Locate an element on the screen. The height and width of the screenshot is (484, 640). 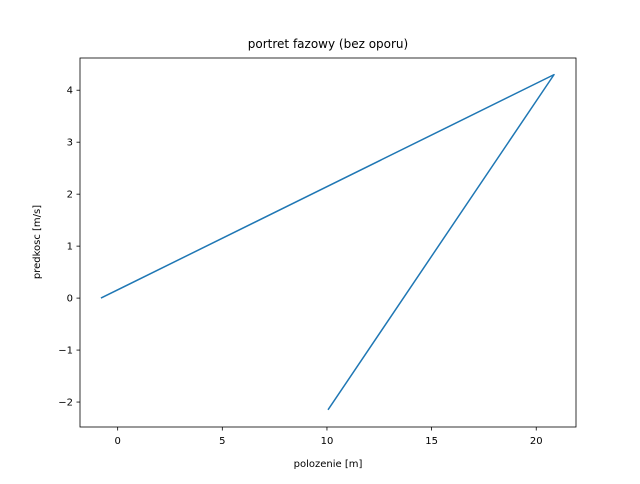
y-axis-label: predkosc [m/s] is located at coordinates (37, 242).